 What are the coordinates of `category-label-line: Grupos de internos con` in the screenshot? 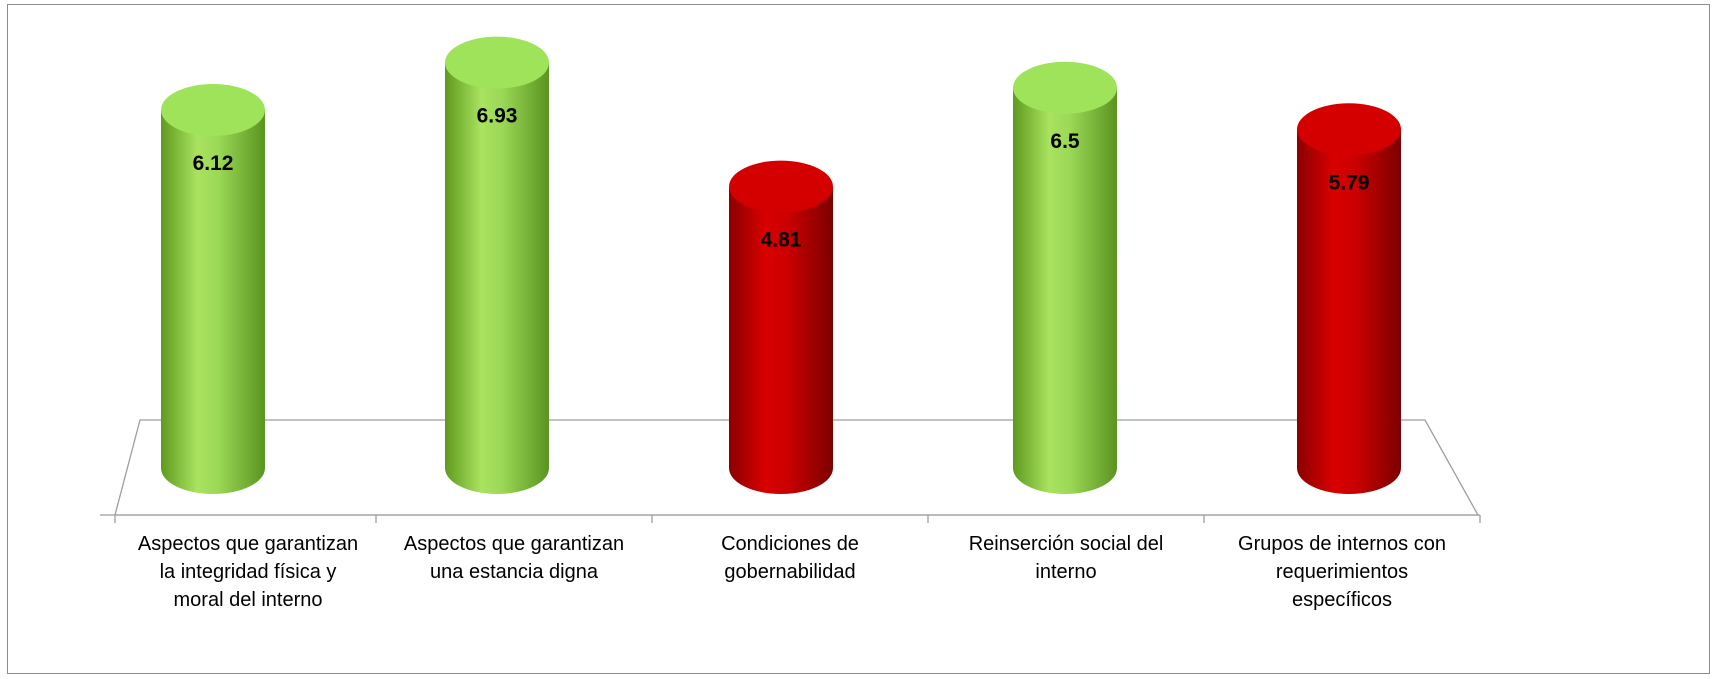 It's located at (1342, 544).